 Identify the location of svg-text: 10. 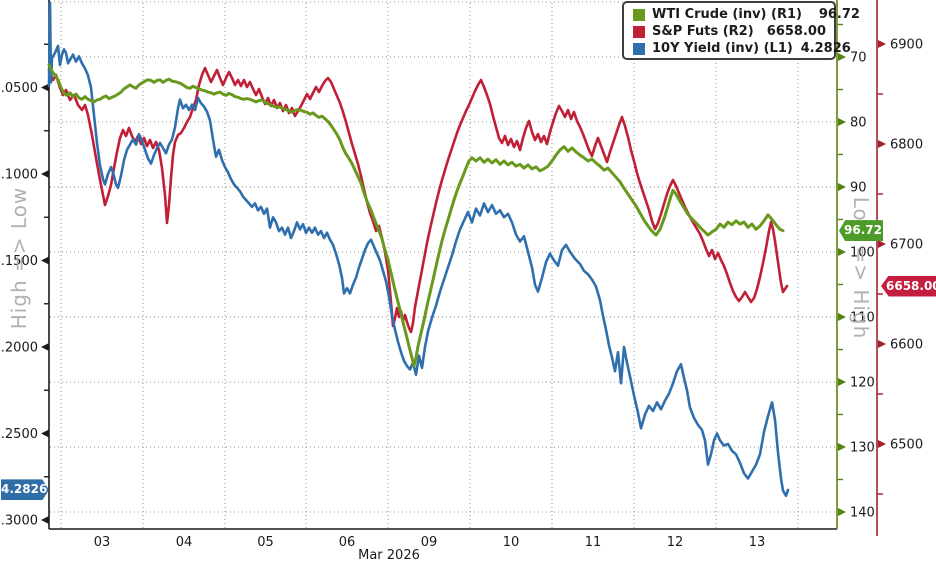
(511, 542).